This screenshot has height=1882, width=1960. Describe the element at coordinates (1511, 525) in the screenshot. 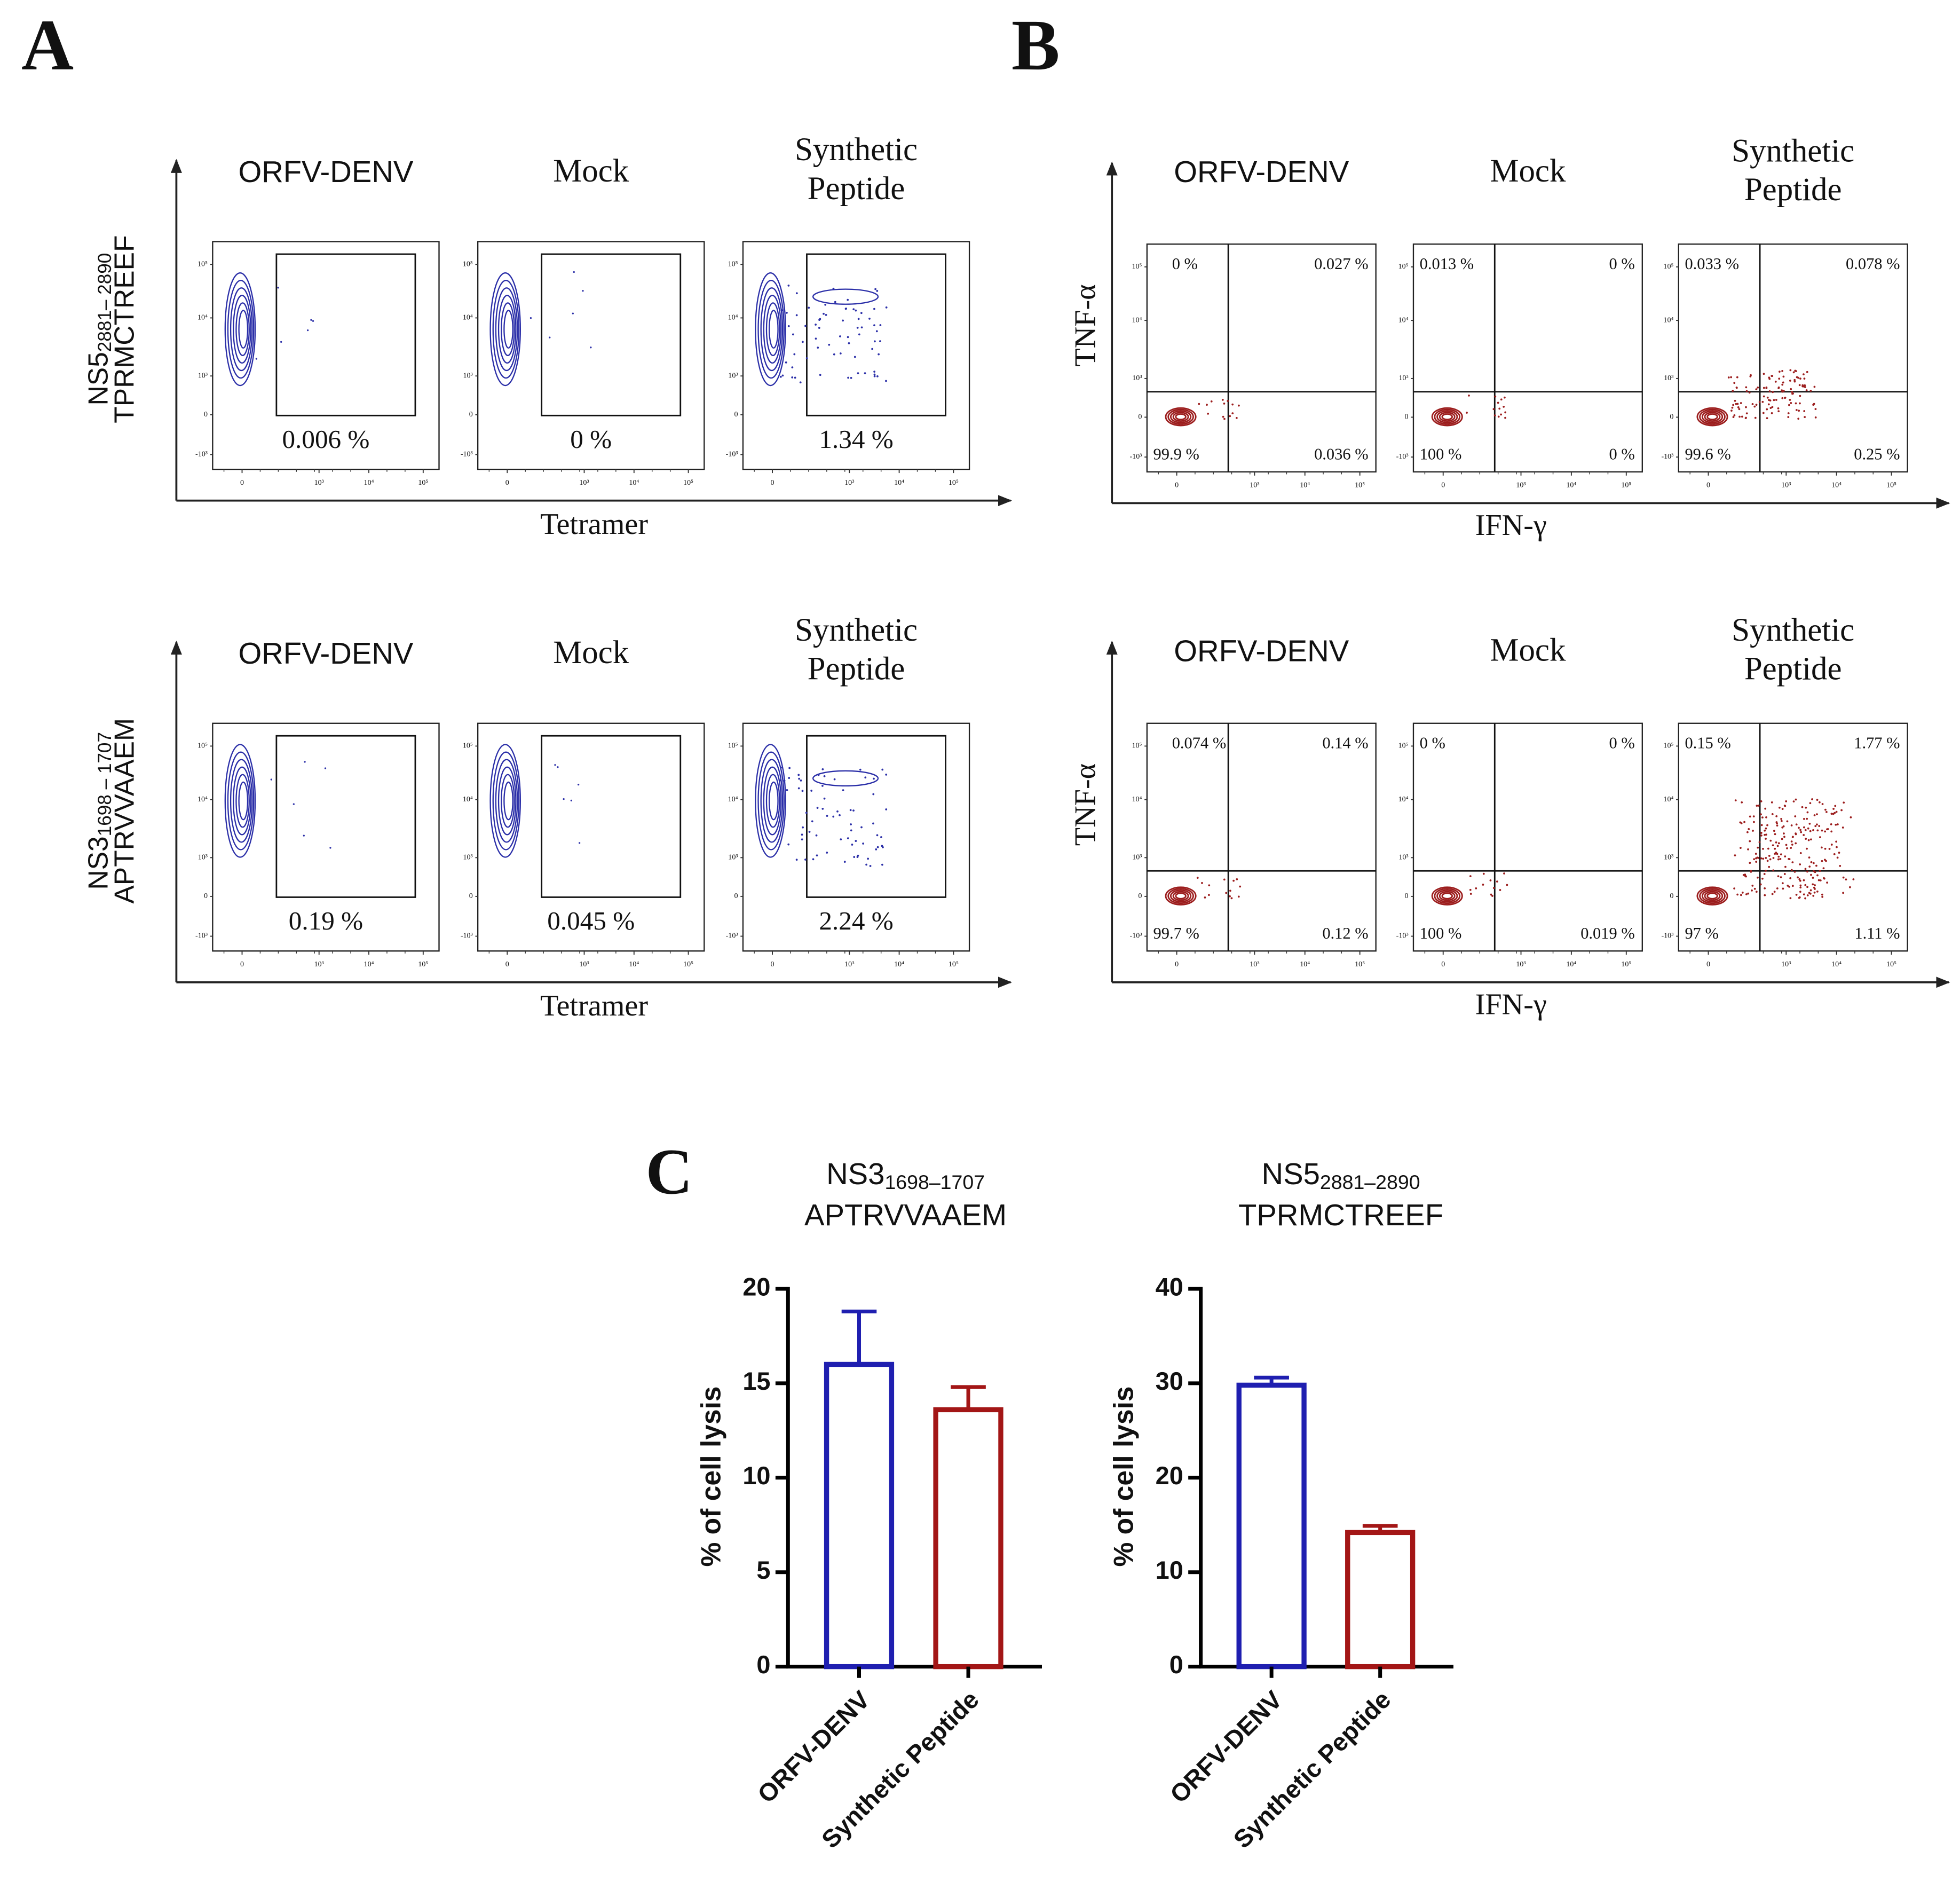

I see `x-axis-label: IFN-γ` at that location.